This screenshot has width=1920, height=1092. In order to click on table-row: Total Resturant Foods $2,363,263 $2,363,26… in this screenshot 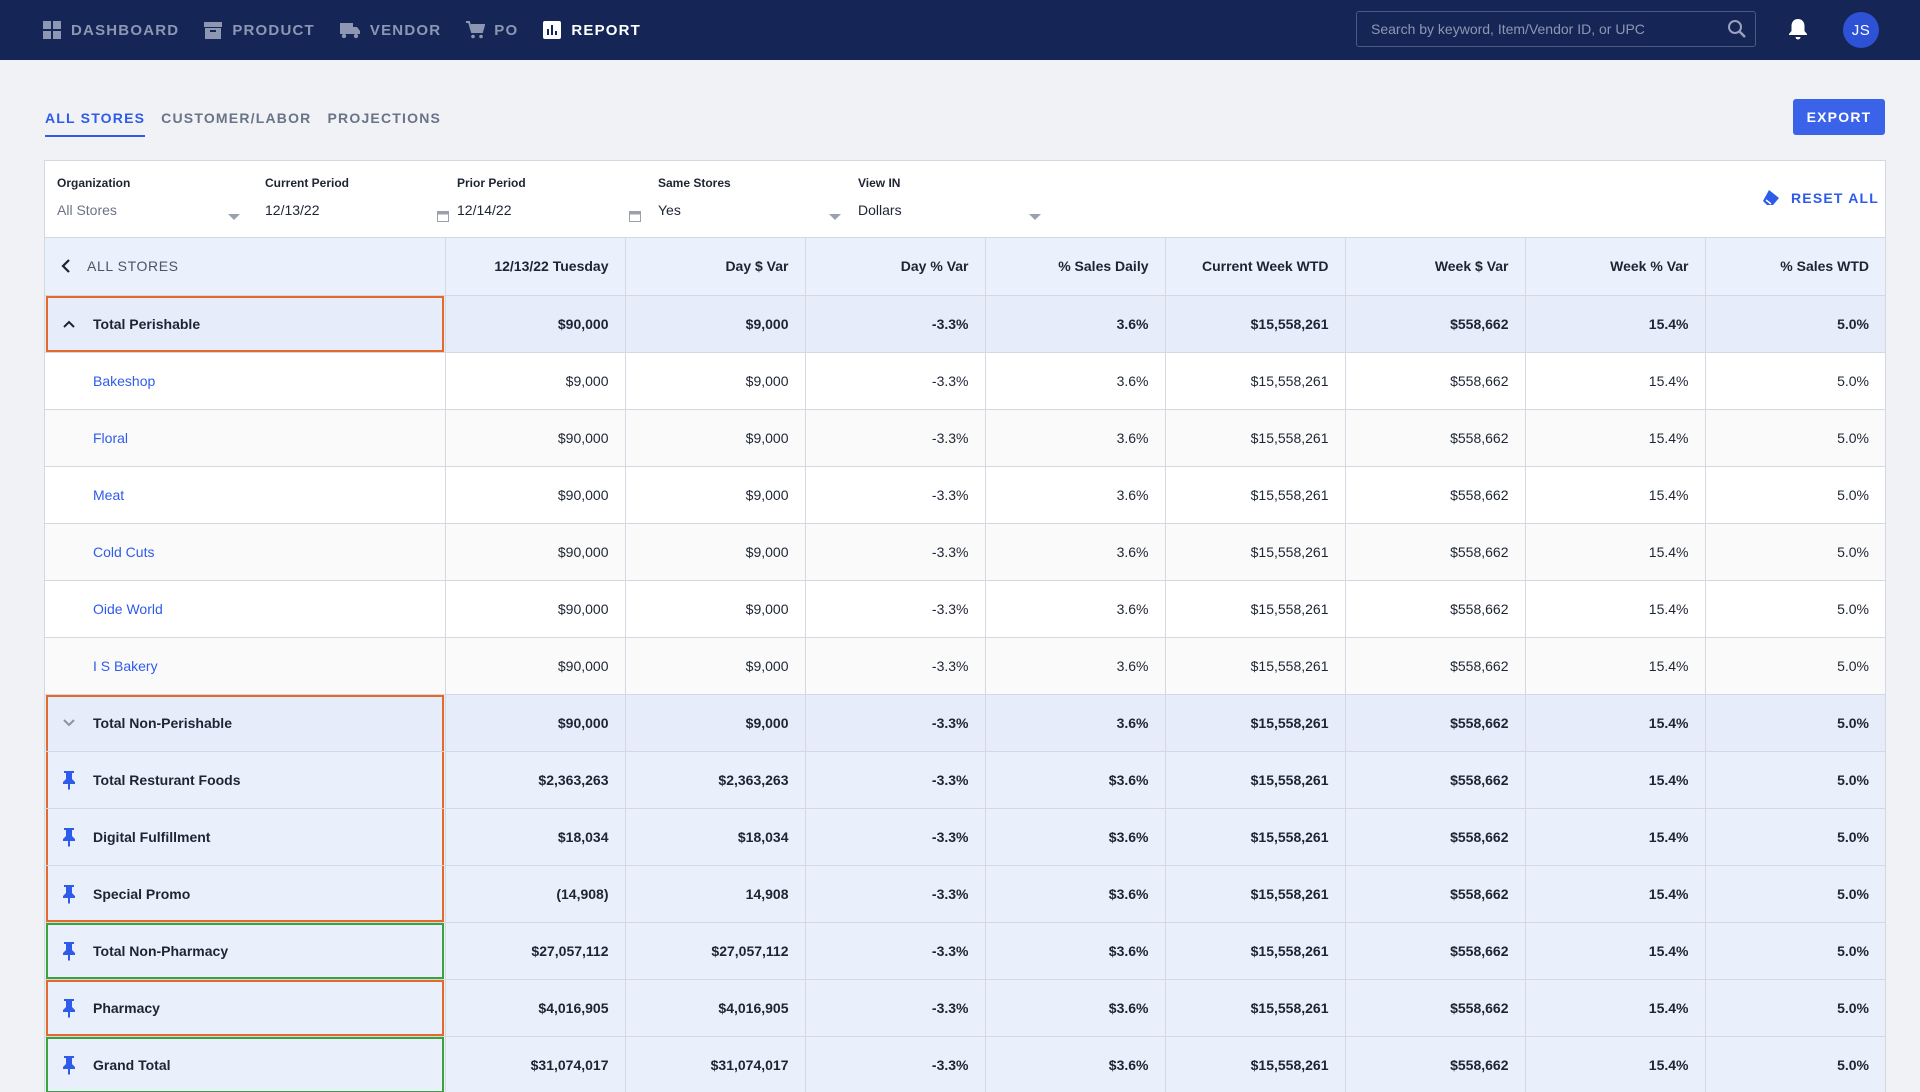, I will do `click(965, 780)`.